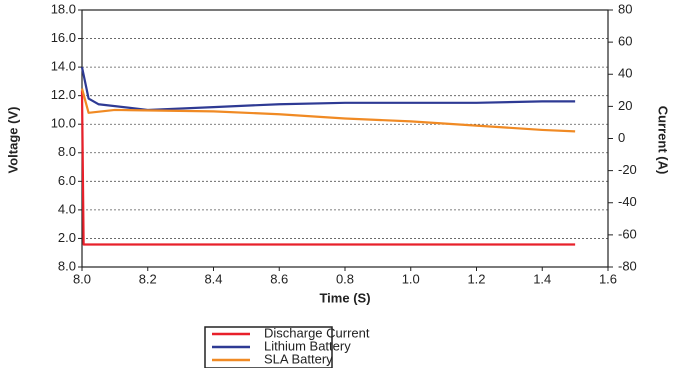 Image resolution: width=675 pixels, height=368 pixels. Describe the element at coordinates (625, 41) in the screenshot. I see `y2-tick-label: 60` at that location.